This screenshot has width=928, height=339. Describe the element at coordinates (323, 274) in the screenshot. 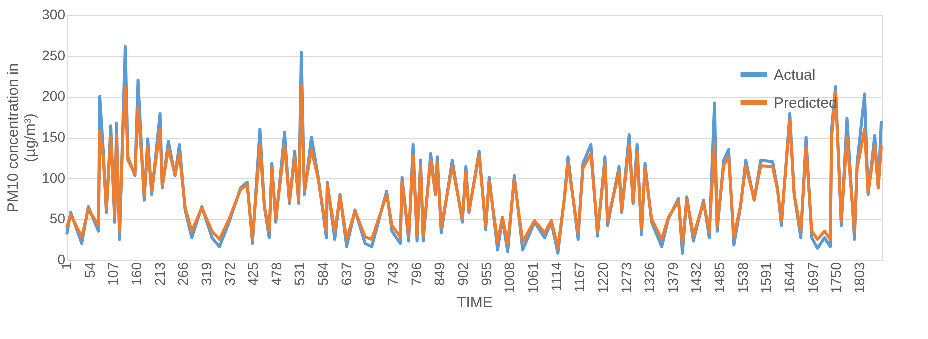

I see `x-tick-label: 584` at that location.